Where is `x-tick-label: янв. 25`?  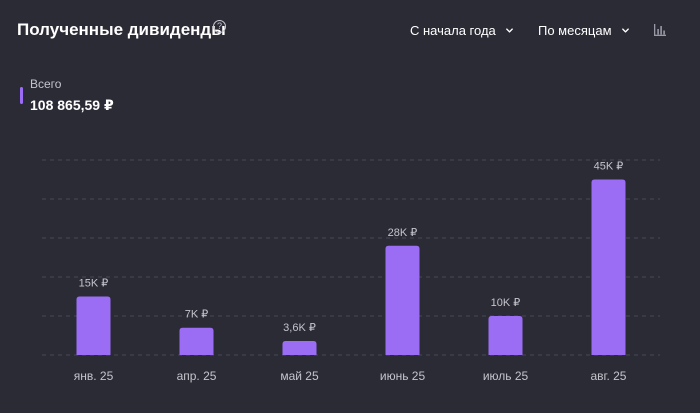 x-tick-label: янв. 25 is located at coordinates (94, 376).